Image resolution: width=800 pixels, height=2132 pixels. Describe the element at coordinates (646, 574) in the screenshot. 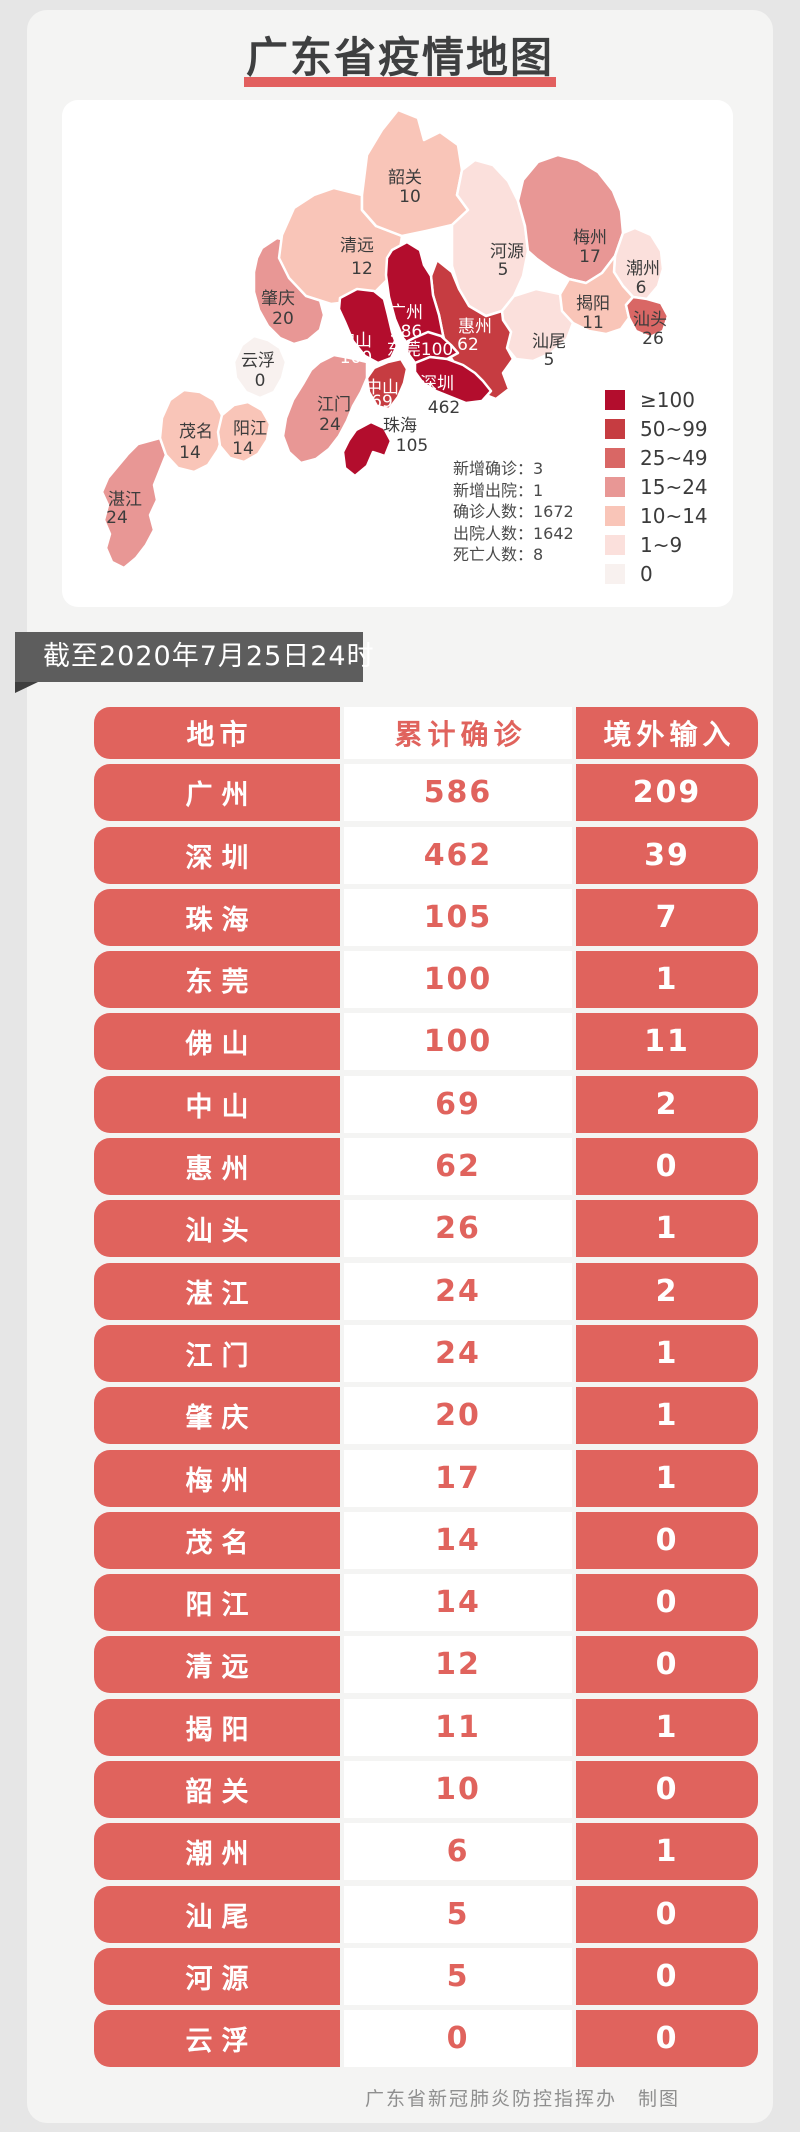

I see `legend-label: 0` at that location.